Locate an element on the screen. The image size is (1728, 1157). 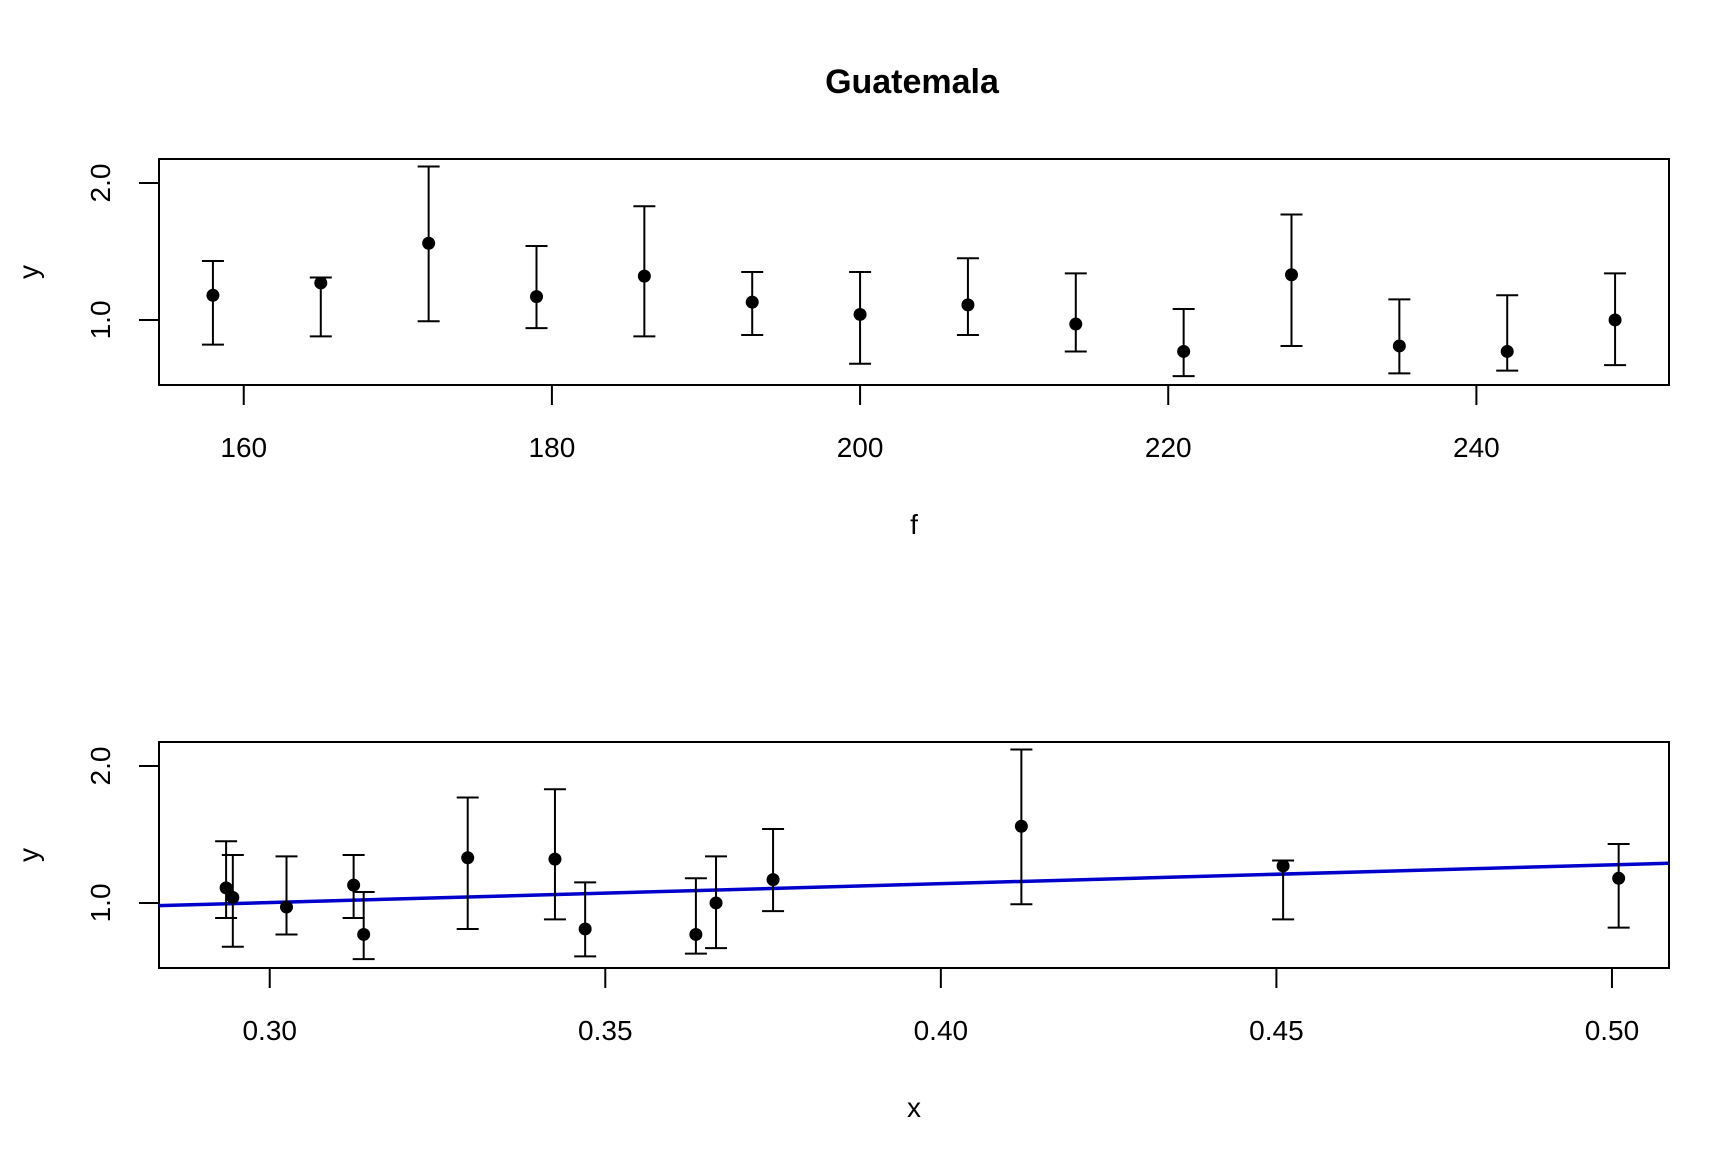
x-tick-label: 240 is located at coordinates (1476, 447).